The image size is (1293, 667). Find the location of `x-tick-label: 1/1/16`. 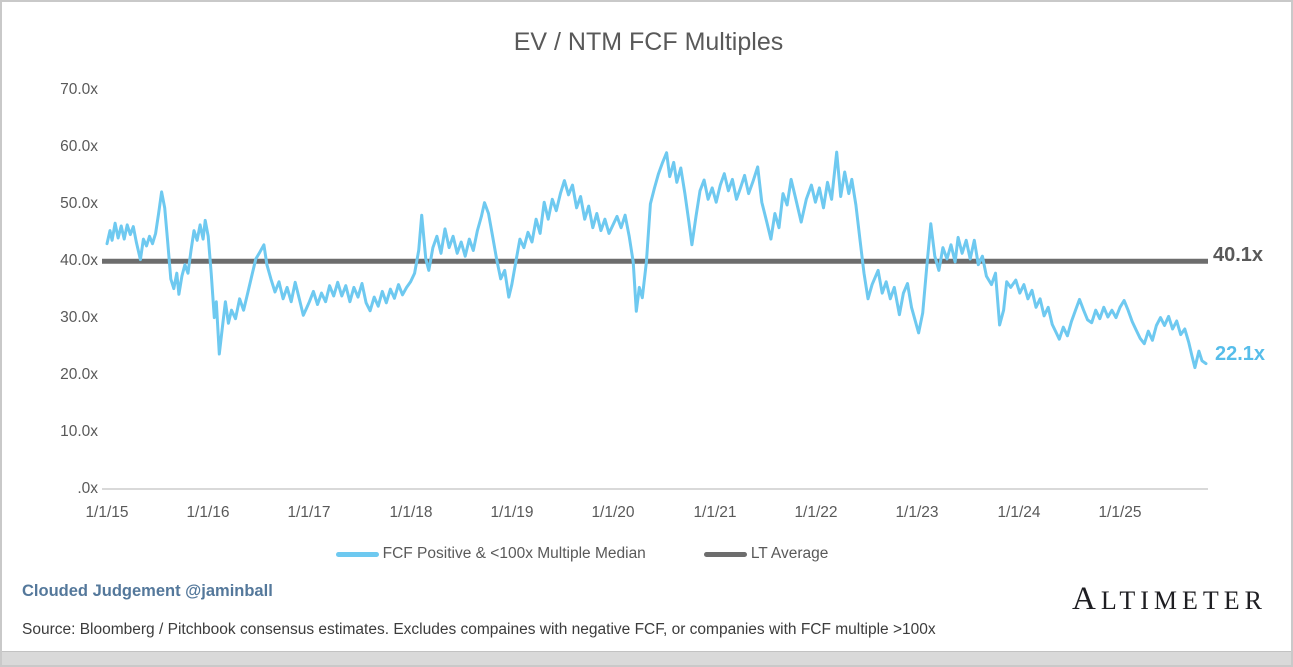

x-tick-label: 1/1/16 is located at coordinates (208, 512).